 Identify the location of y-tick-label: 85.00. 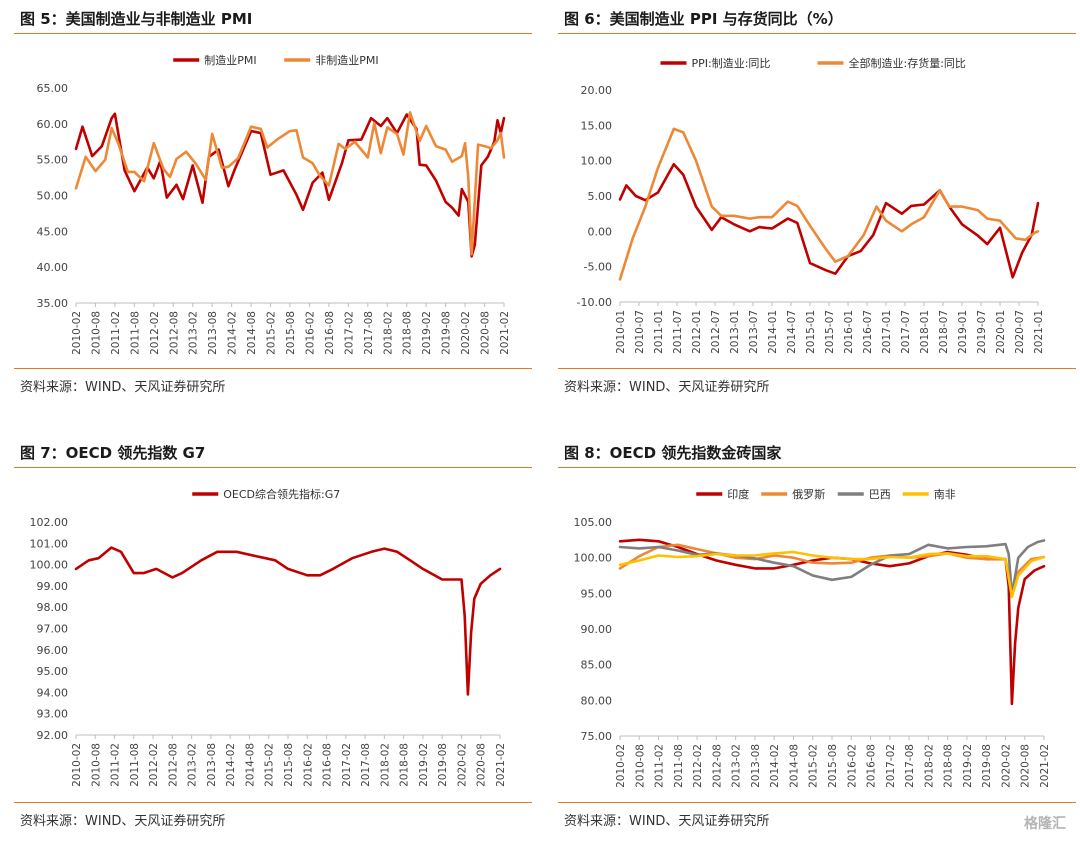
(597, 665).